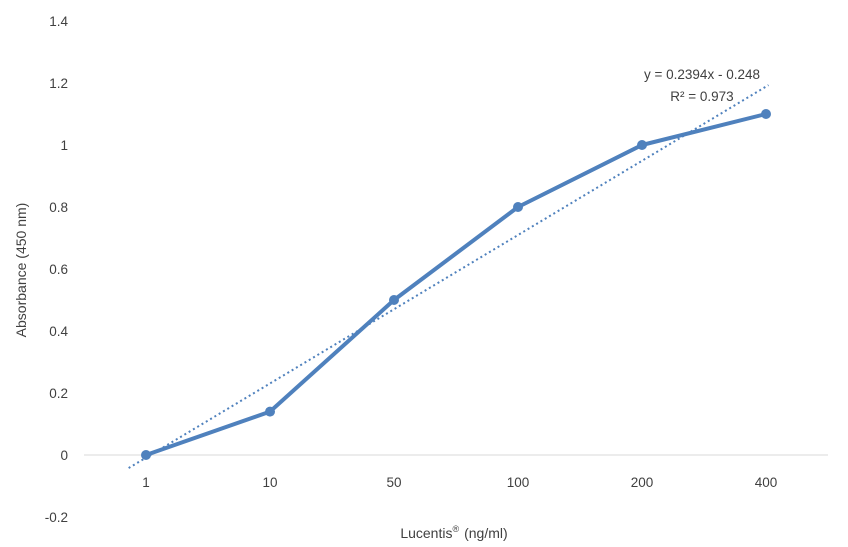 This screenshot has width=848, height=547. Describe the element at coordinates (269, 482) in the screenshot. I see `x-tick-label: 10` at that location.